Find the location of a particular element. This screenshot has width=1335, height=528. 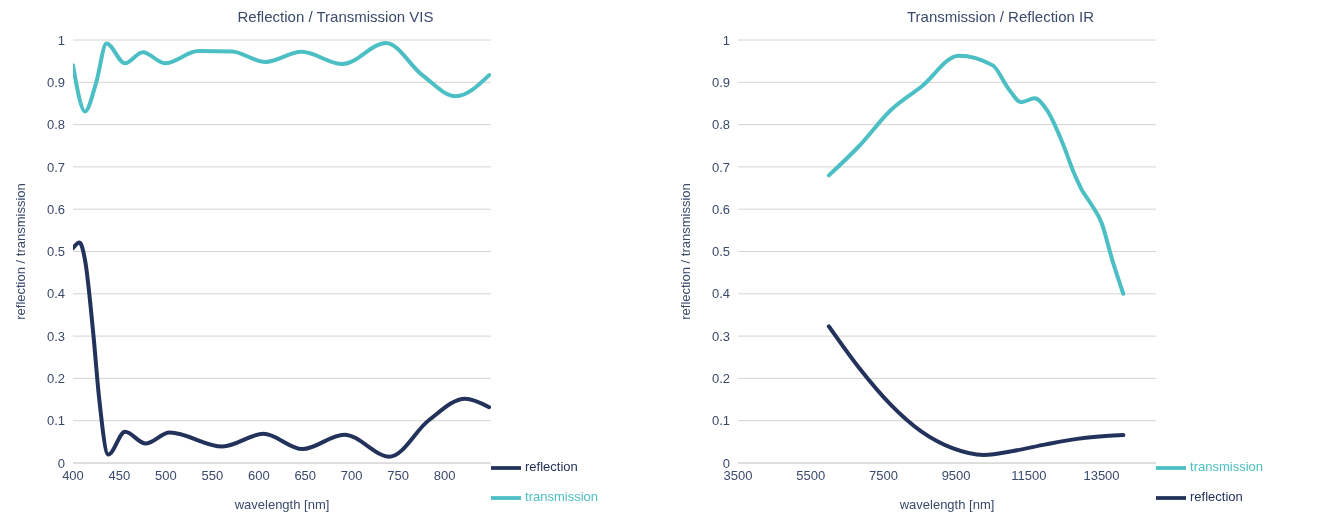

chart-title: Reflection / Transmission VIS is located at coordinates (335, 17).